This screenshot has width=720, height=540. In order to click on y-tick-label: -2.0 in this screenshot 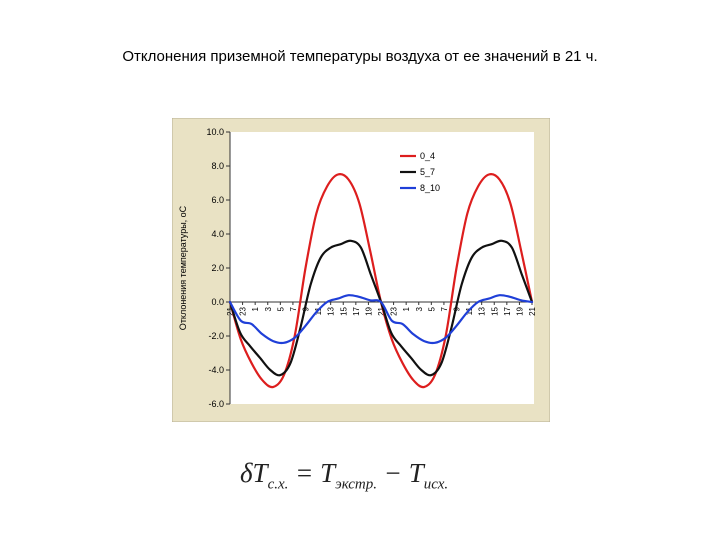, I will do `click(216, 336)`.